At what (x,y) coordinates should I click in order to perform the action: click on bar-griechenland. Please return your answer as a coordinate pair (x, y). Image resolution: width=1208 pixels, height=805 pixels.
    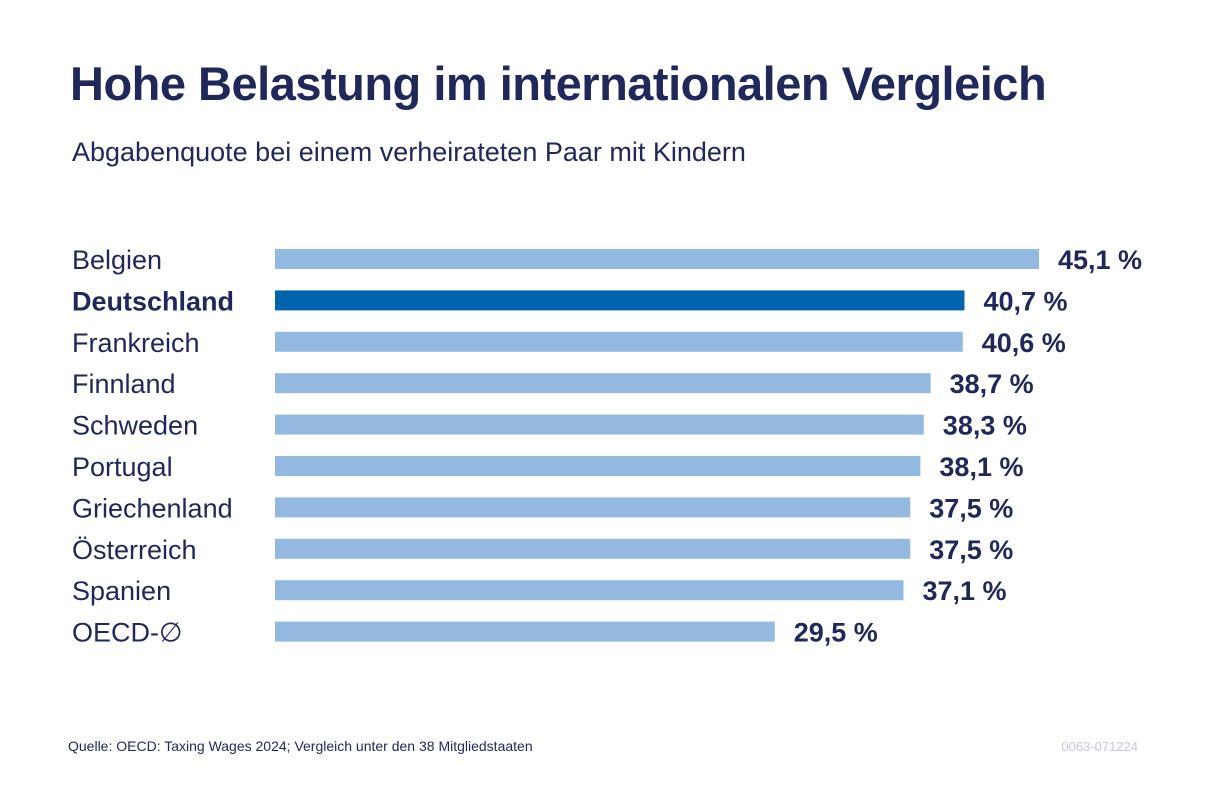
    Looking at the image, I should click on (593, 507).